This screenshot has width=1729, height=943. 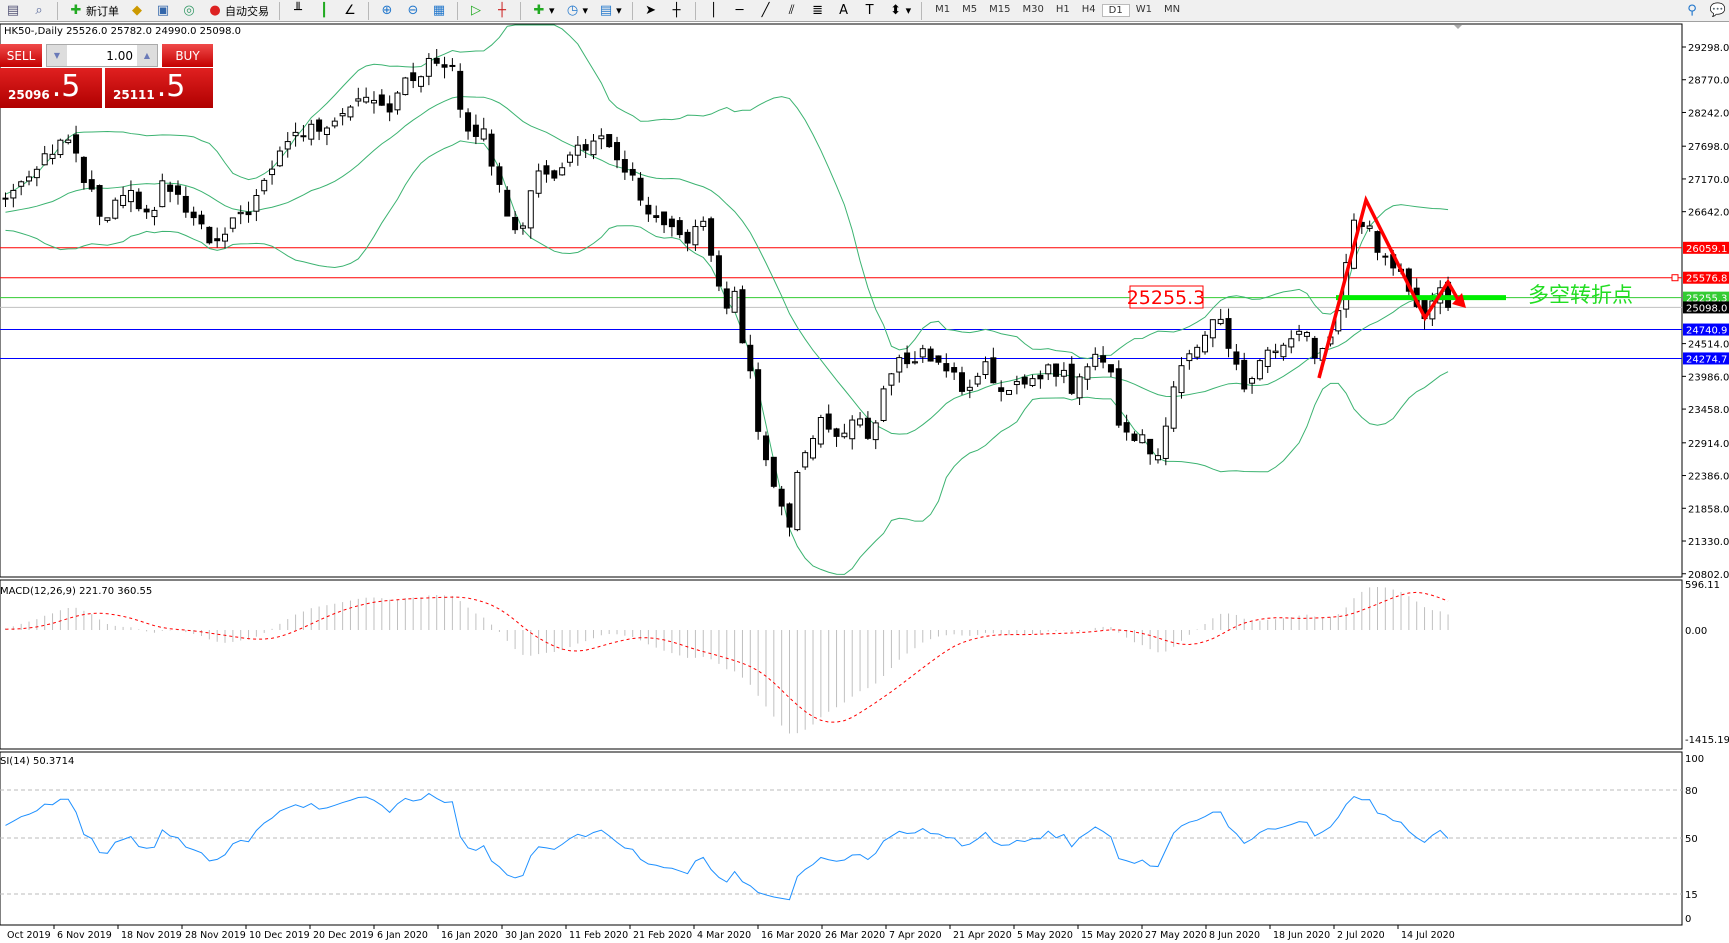 What do you see at coordinates (943, 9) in the screenshot?
I see `timeframe-m1: M1` at bounding box center [943, 9].